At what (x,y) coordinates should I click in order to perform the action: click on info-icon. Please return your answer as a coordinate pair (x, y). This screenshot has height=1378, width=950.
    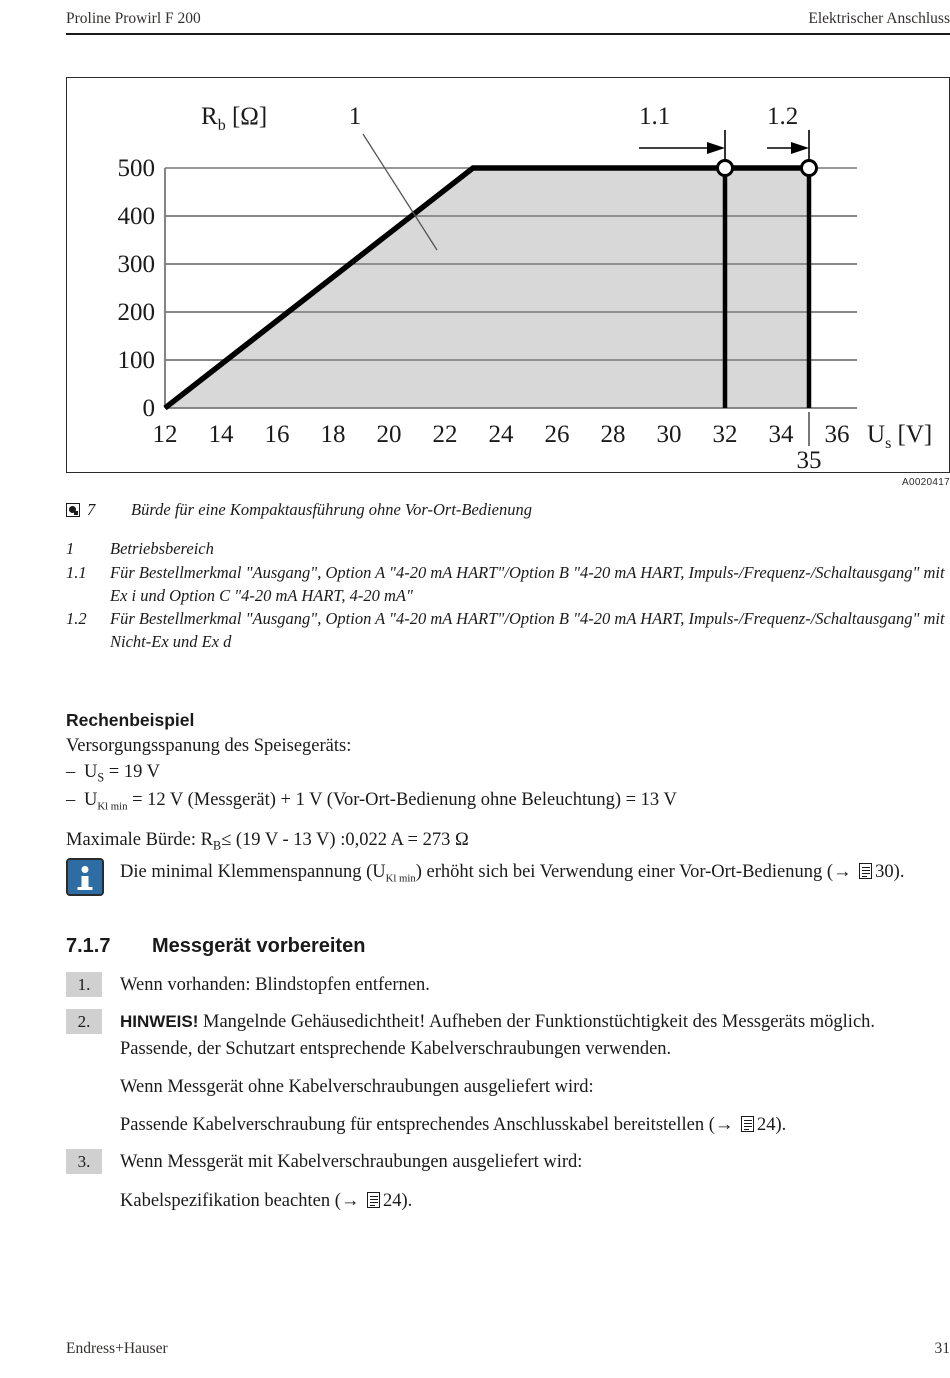
    Looking at the image, I should click on (85, 877).